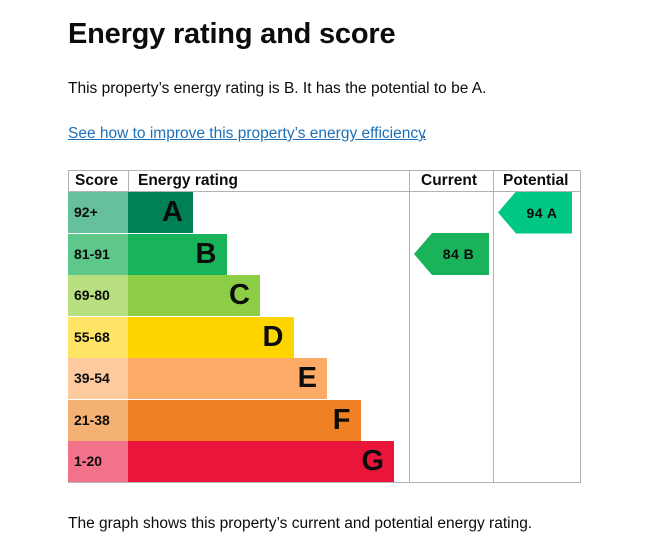 This screenshot has width=665, height=536. What do you see at coordinates (244, 420) in the screenshot?
I see `band-bar-f: F` at bounding box center [244, 420].